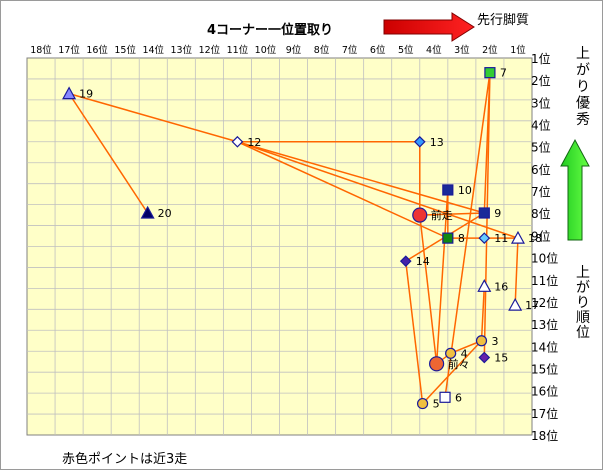  I want to click on y-axis-label-top-char: り, so click(583, 87).